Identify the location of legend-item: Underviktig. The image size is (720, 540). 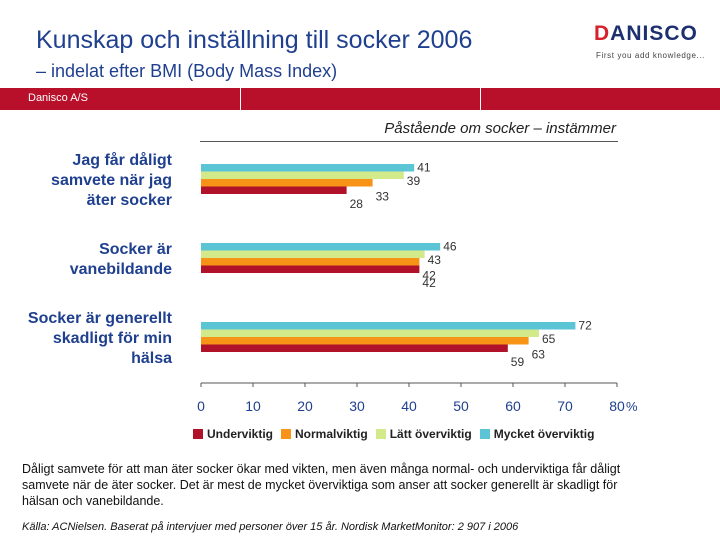
(233, 434).